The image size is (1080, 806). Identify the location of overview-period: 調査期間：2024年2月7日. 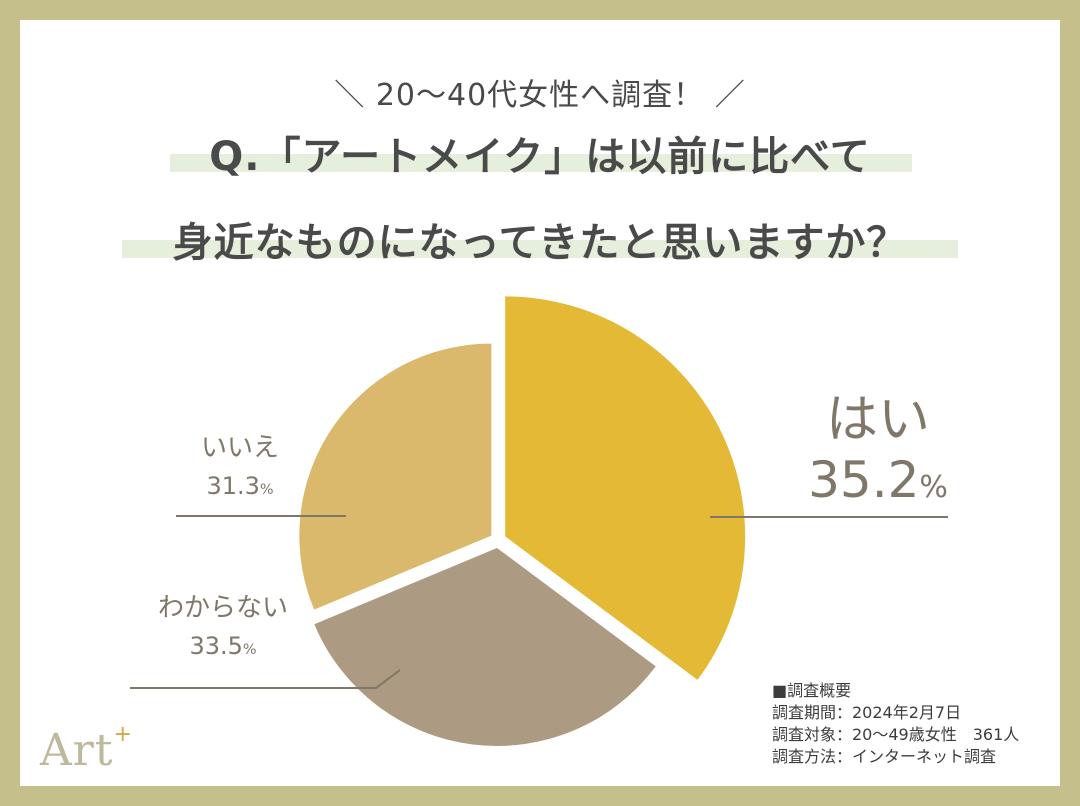
(867, 712).